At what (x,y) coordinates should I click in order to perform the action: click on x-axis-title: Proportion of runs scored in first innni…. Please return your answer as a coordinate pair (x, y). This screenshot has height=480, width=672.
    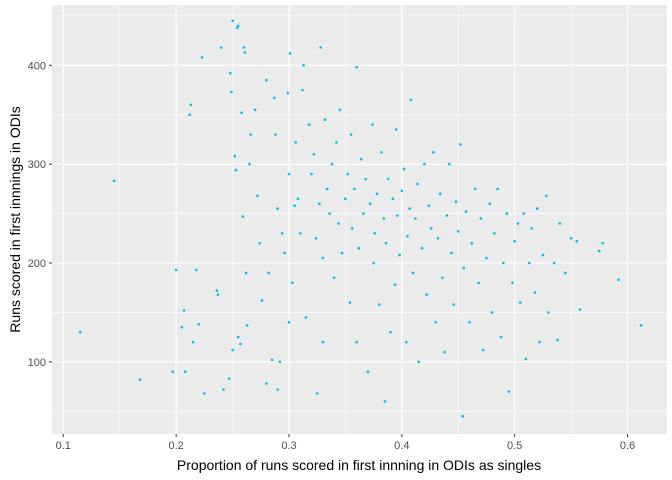
    Looking at the image, I should click on (359, 465).